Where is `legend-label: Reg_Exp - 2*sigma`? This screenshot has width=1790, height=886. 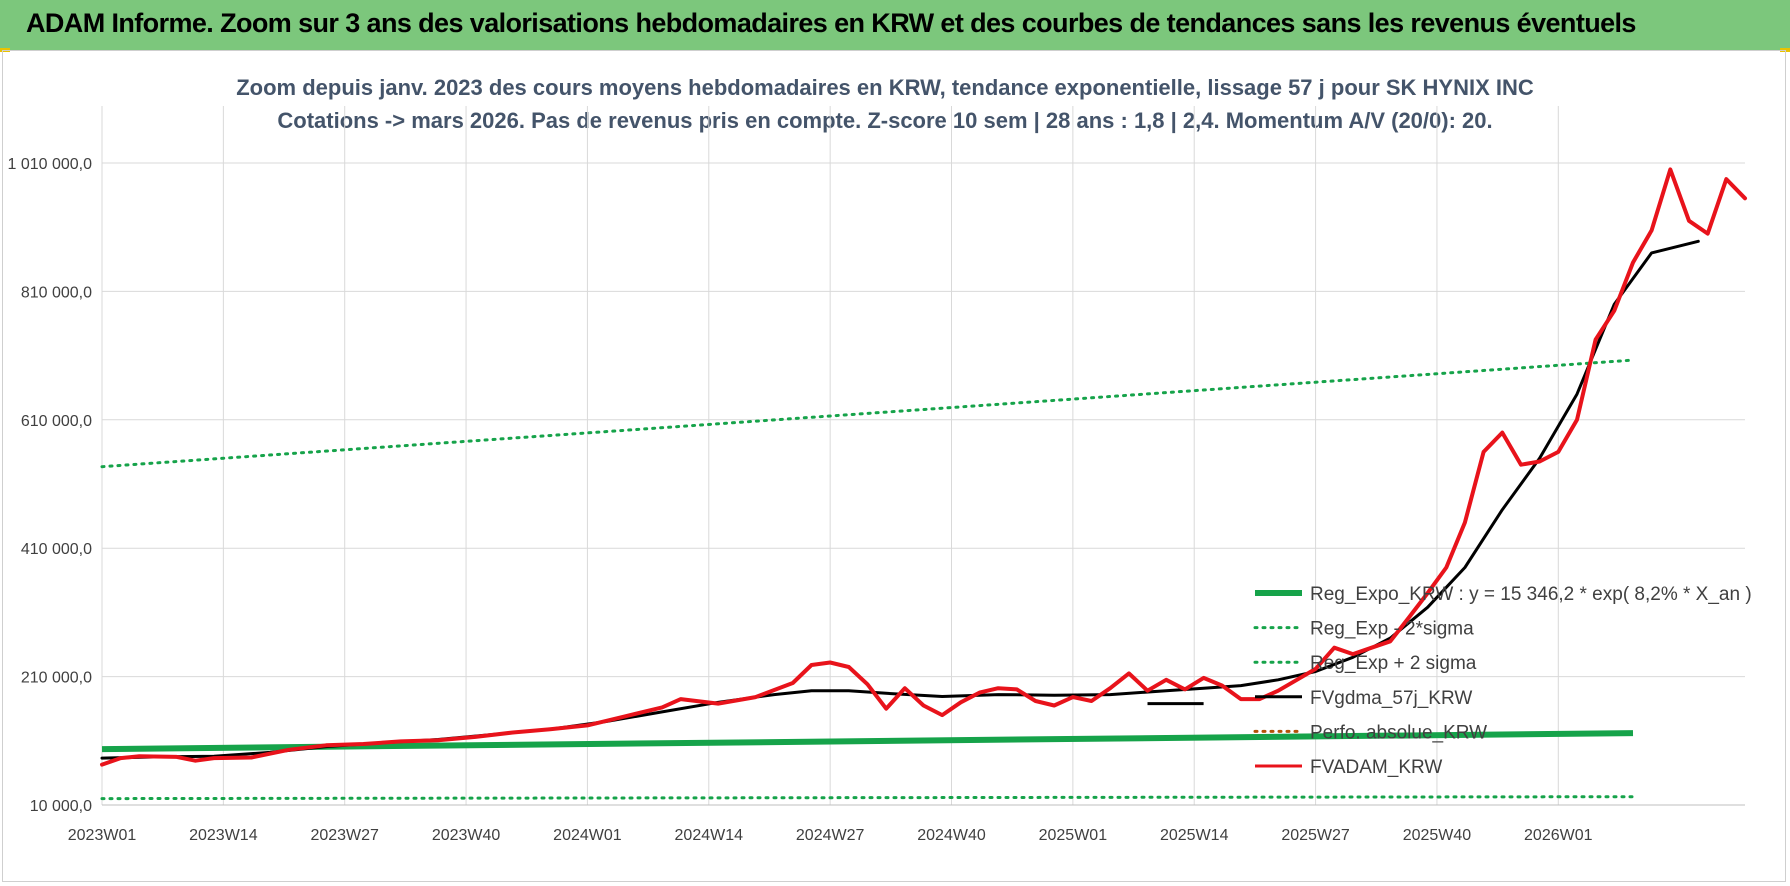
legend-label: Reg_Exp - 2*sigma is located at coordinates (1392, 629).